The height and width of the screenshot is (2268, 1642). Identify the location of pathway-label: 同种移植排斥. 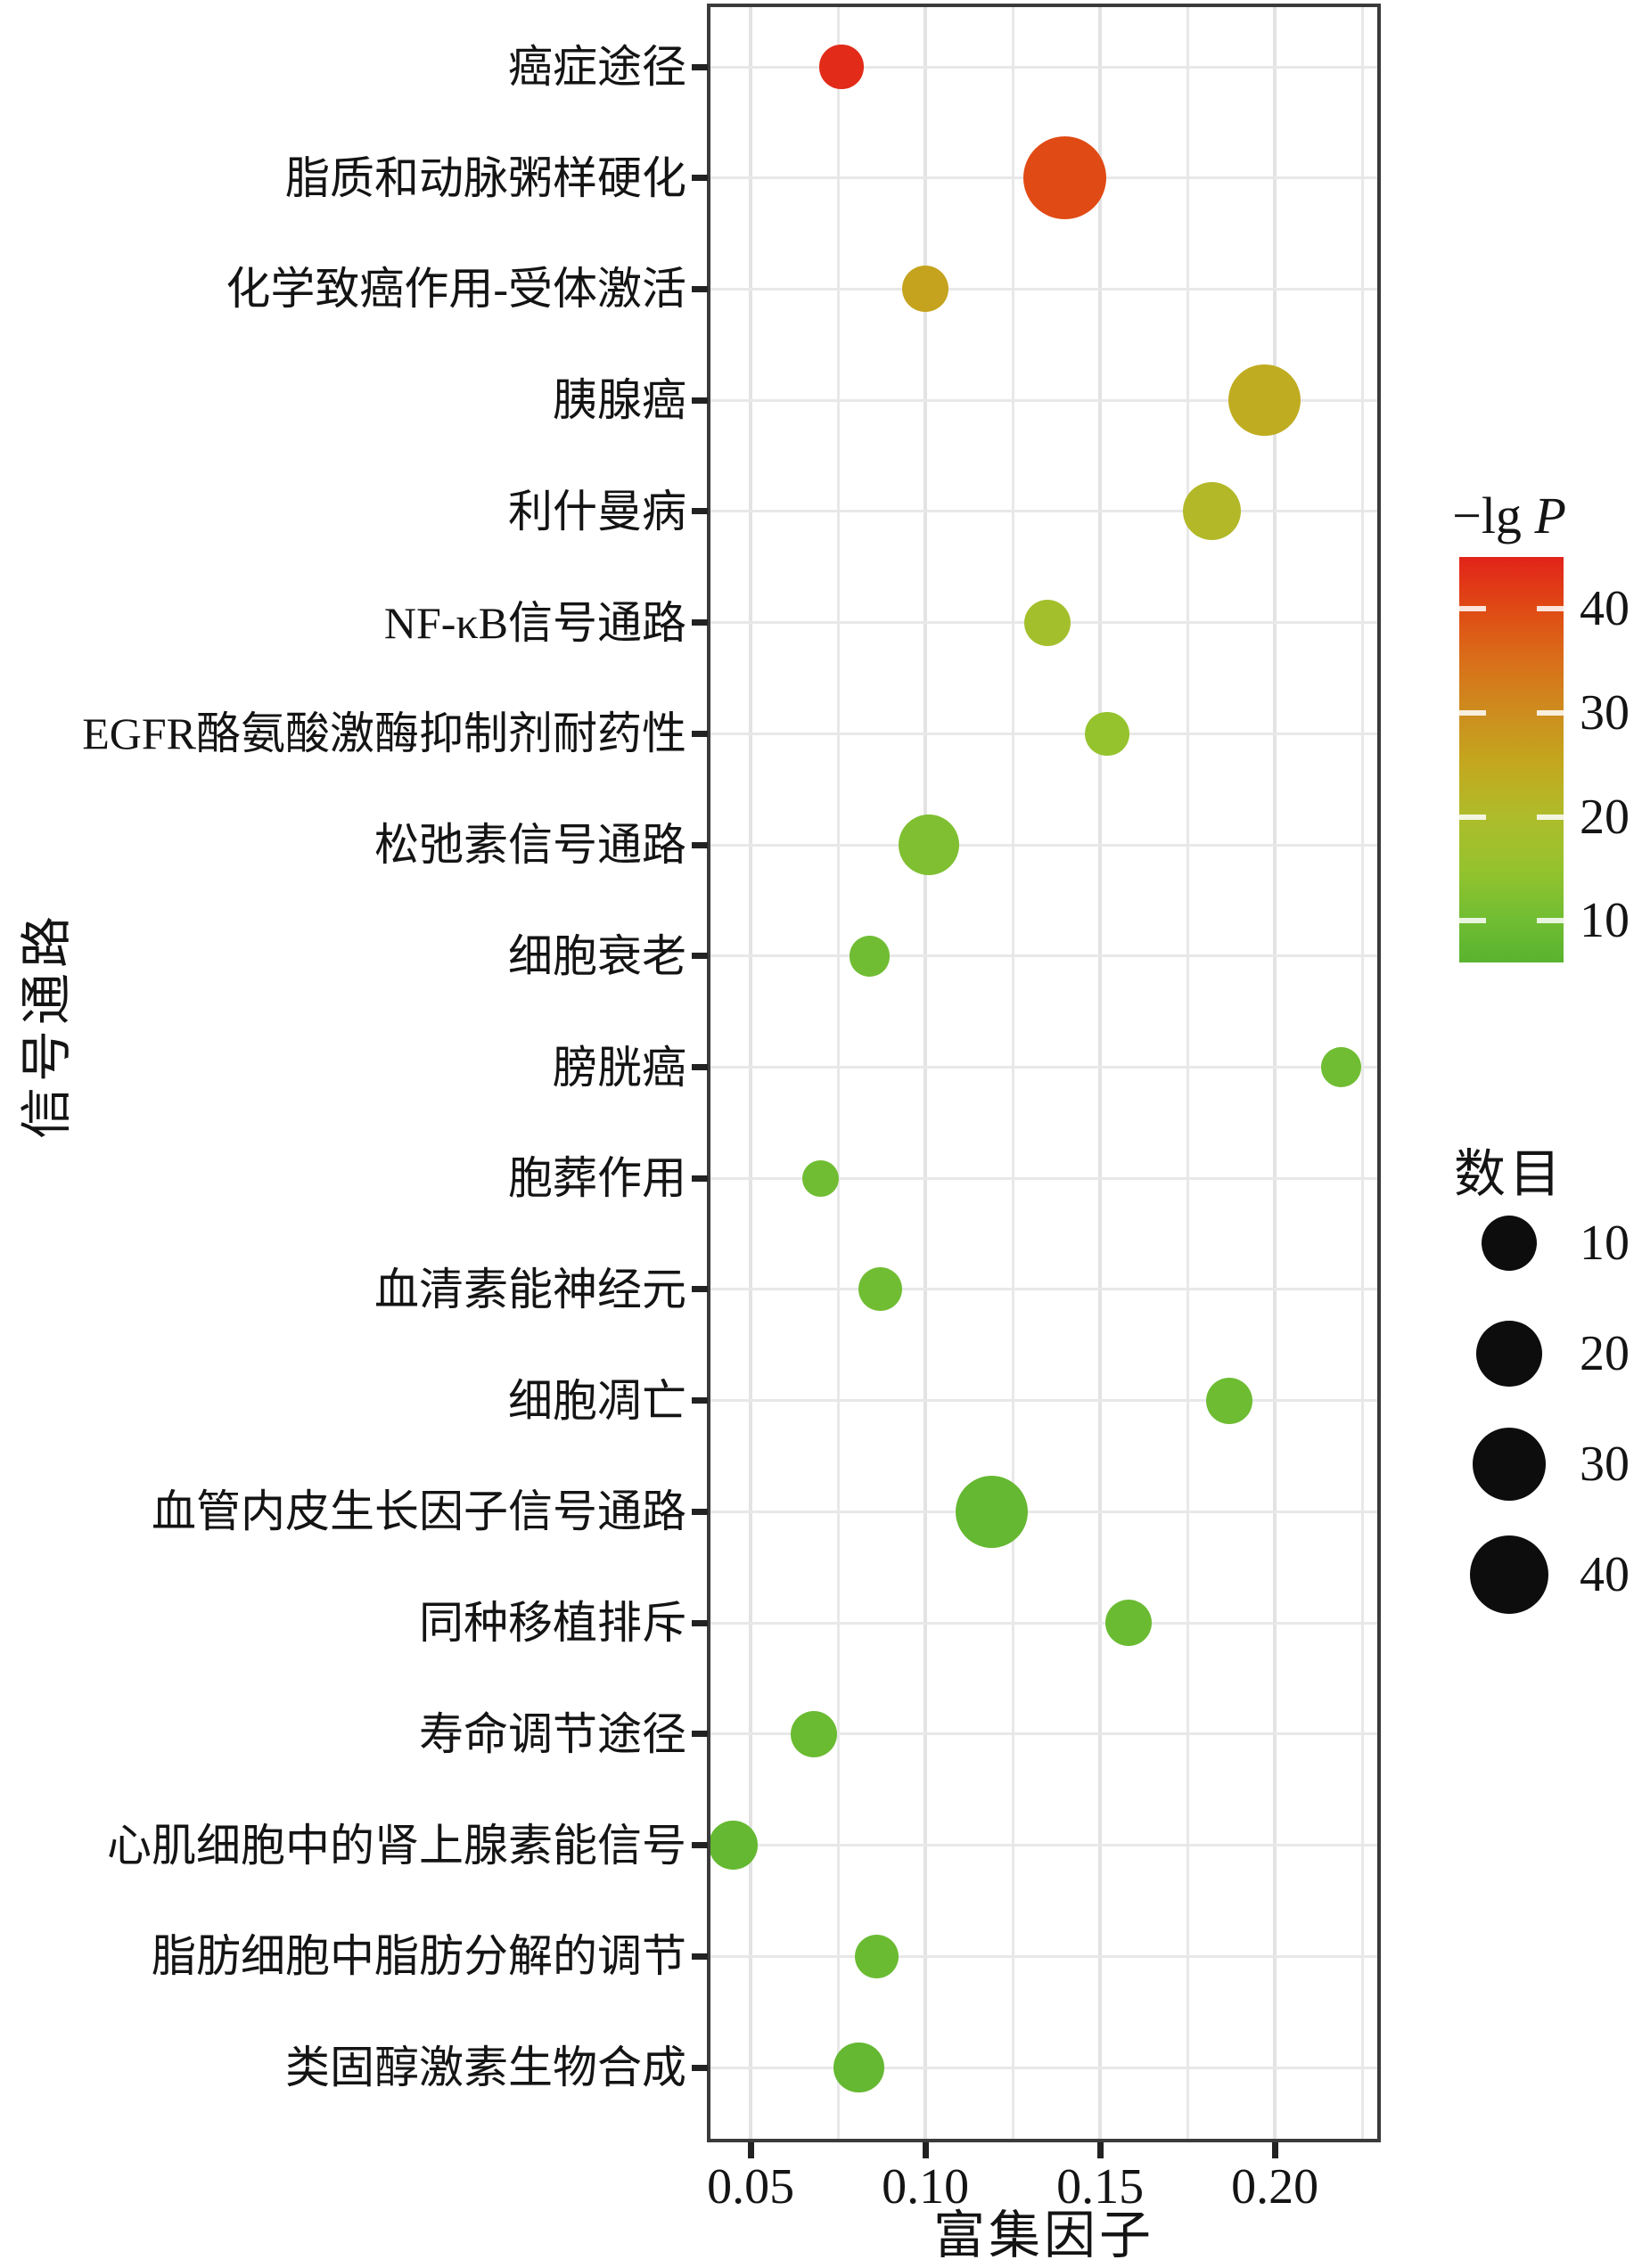
(552, 1624).